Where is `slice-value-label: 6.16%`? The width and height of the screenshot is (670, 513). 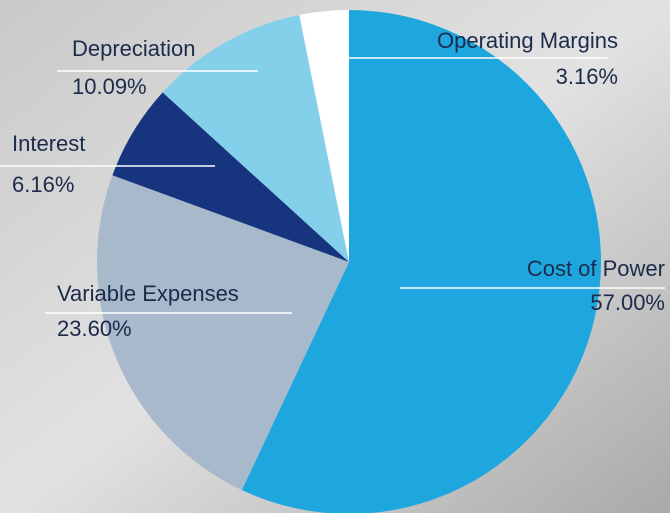 slice-value-label: 6.16% is located at coordinates (43, 184).